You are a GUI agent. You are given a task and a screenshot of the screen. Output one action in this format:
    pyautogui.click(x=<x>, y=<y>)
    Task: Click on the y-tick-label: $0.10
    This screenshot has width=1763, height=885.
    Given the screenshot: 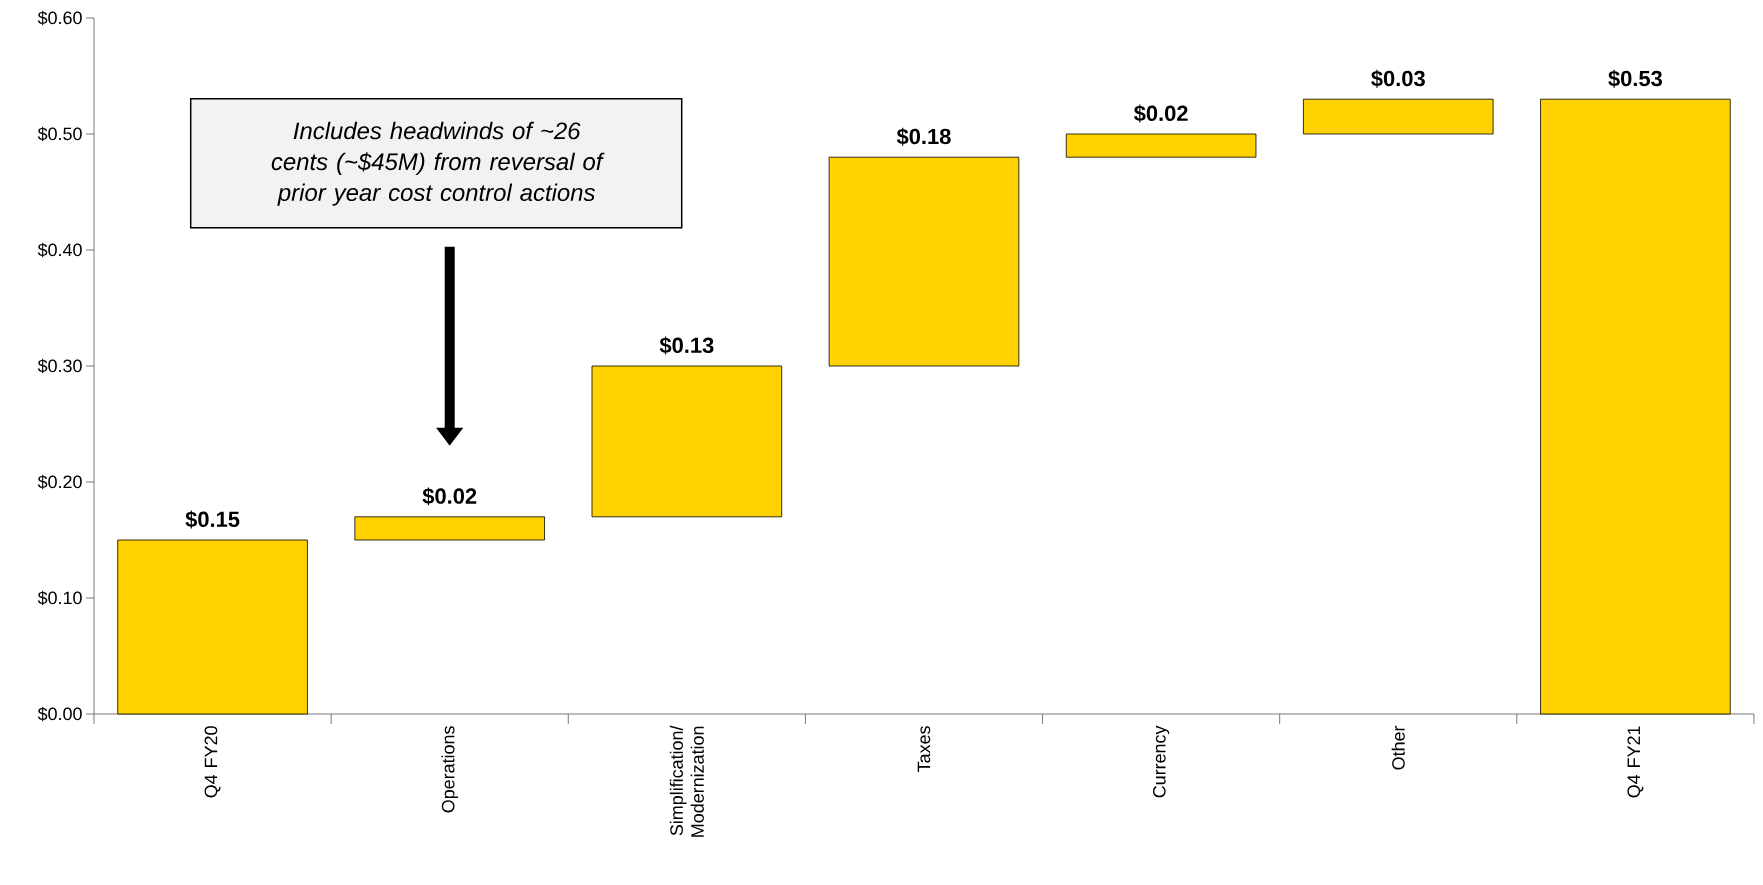 What is the action you would take?
    pyautogui.click(x=59, y=598)
    